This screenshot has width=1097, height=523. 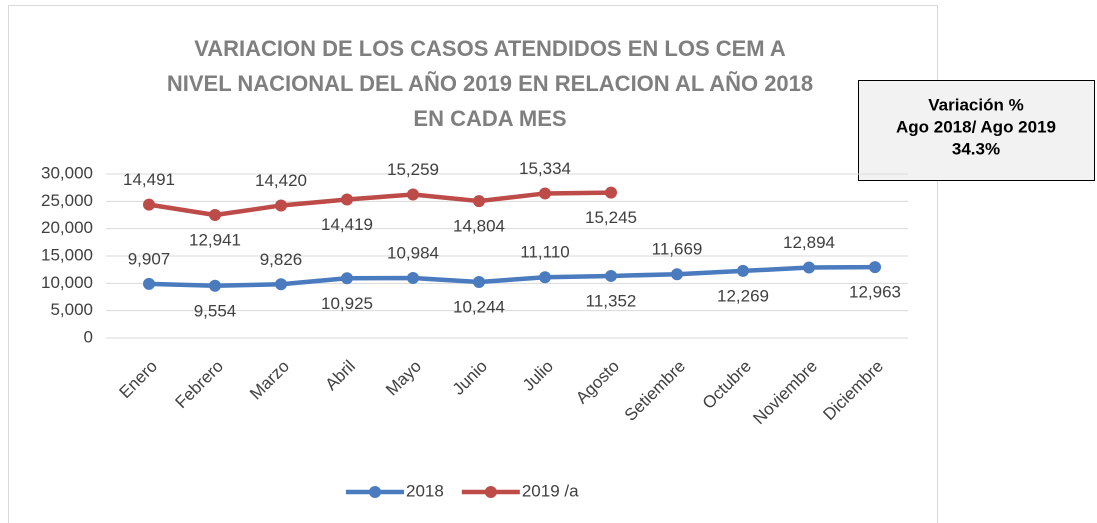 I want to click on annotation-box, so click(x=976, y=130).